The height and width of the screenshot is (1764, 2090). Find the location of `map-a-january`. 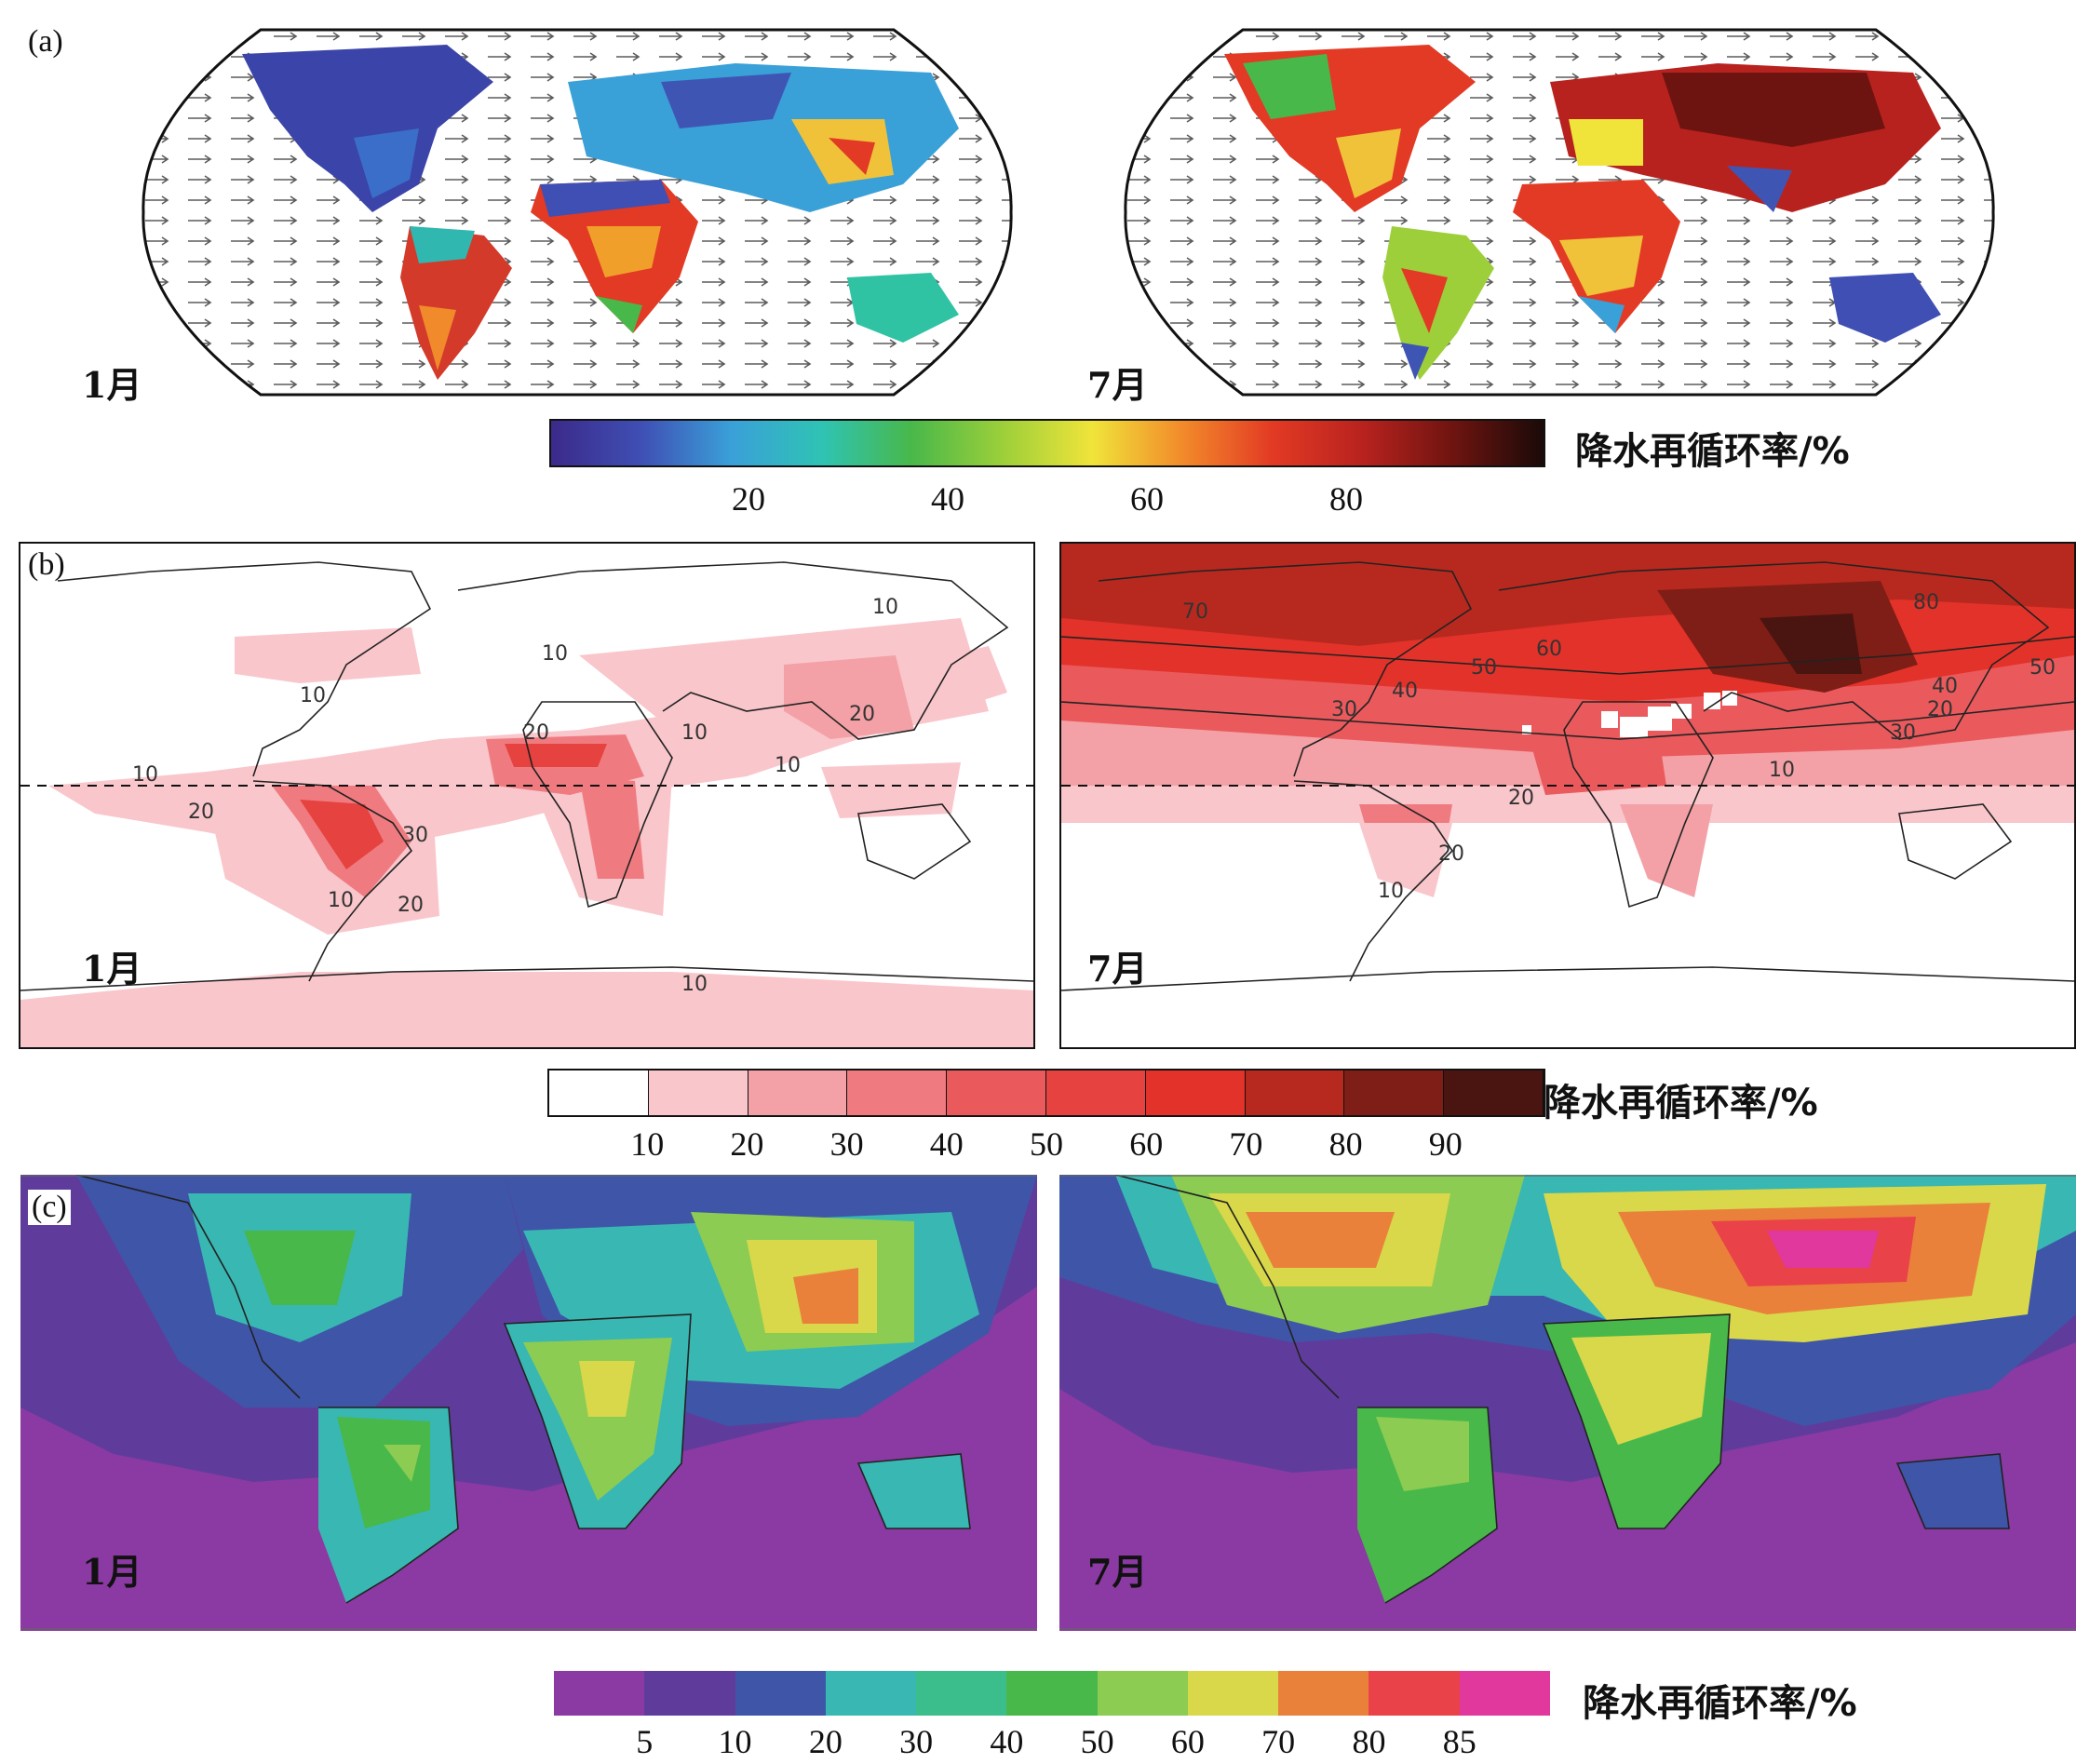

map-a-january is located at coordinates (578, 212).